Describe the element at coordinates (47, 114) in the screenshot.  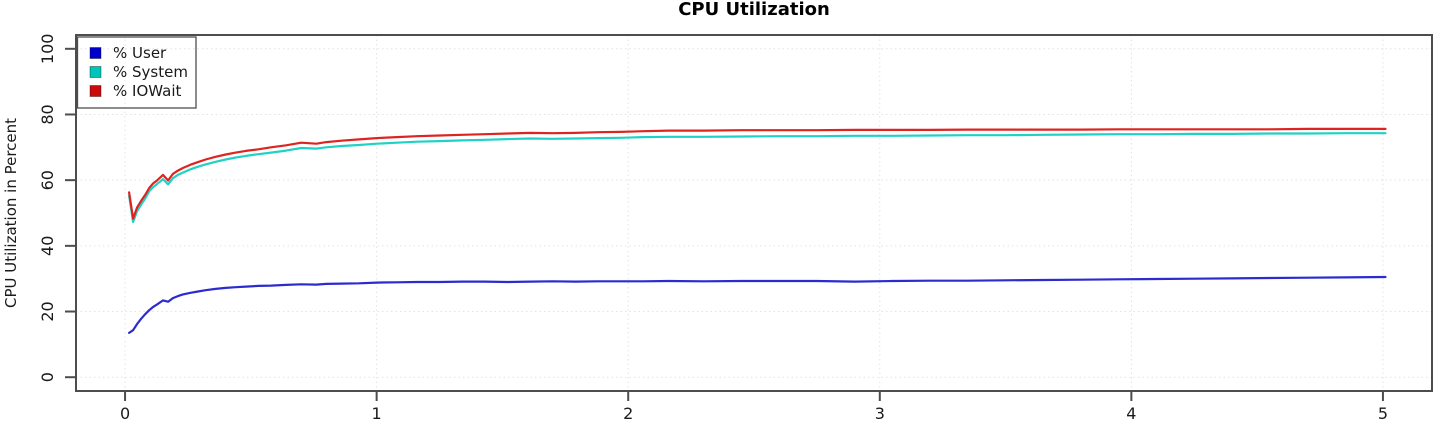
I see `y-tick-label: 80` at that location.